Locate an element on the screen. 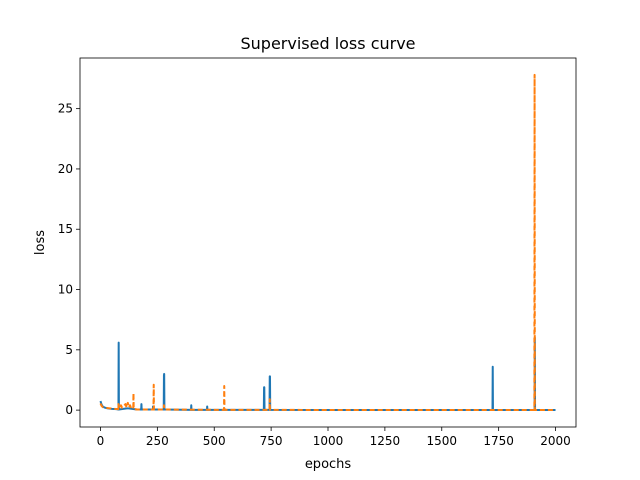 Image resolution: width=640 pixels, height=480 pixels. y-tick-label: 0 is located at coordinates (69, 410).